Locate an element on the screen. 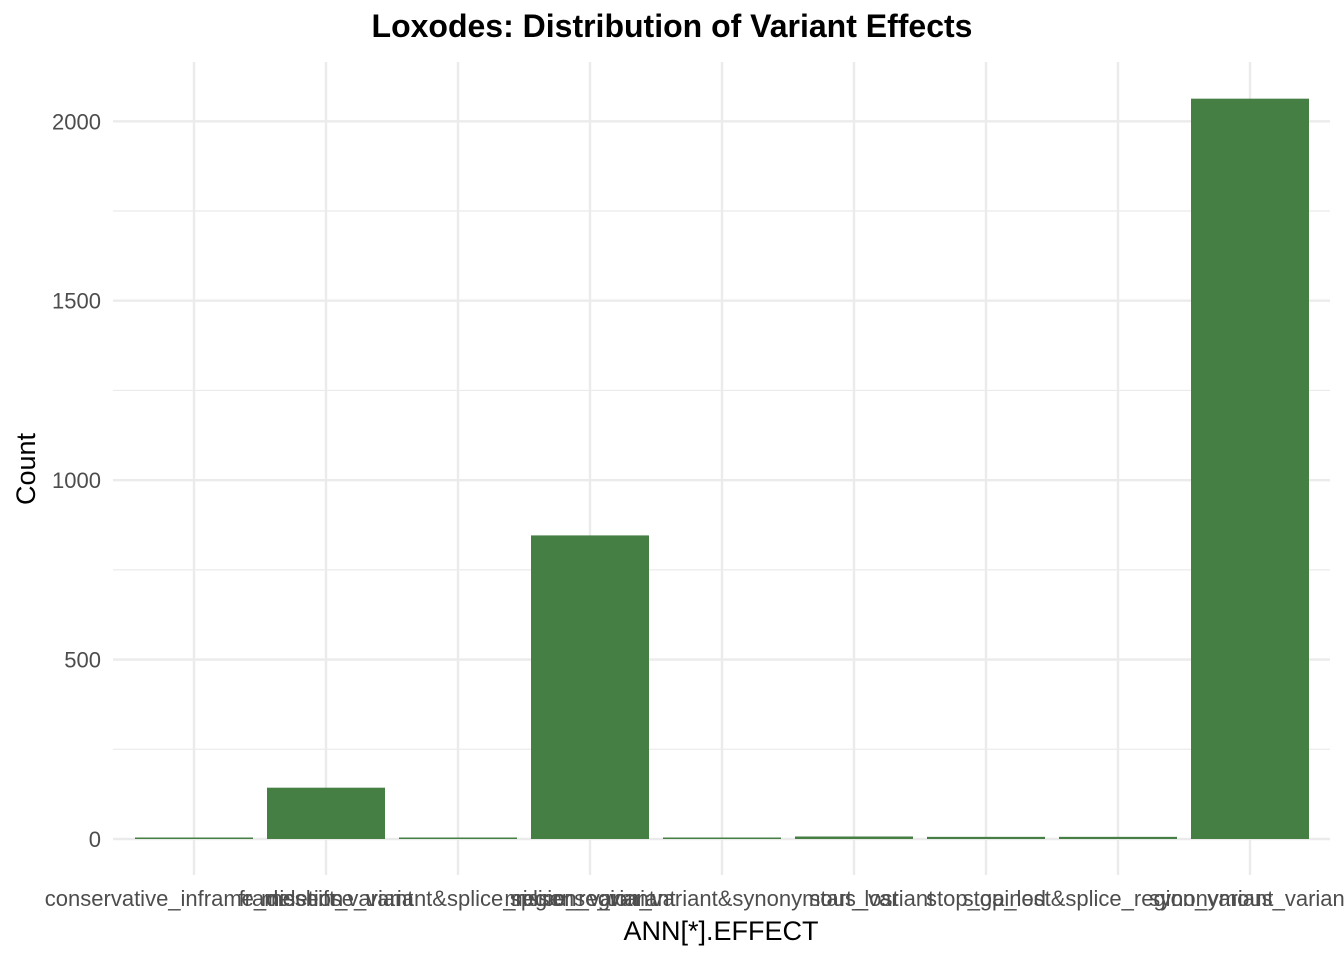 This screenshot has height=960, width=1344. bar-start-lost is located at coordinates (854, 837).